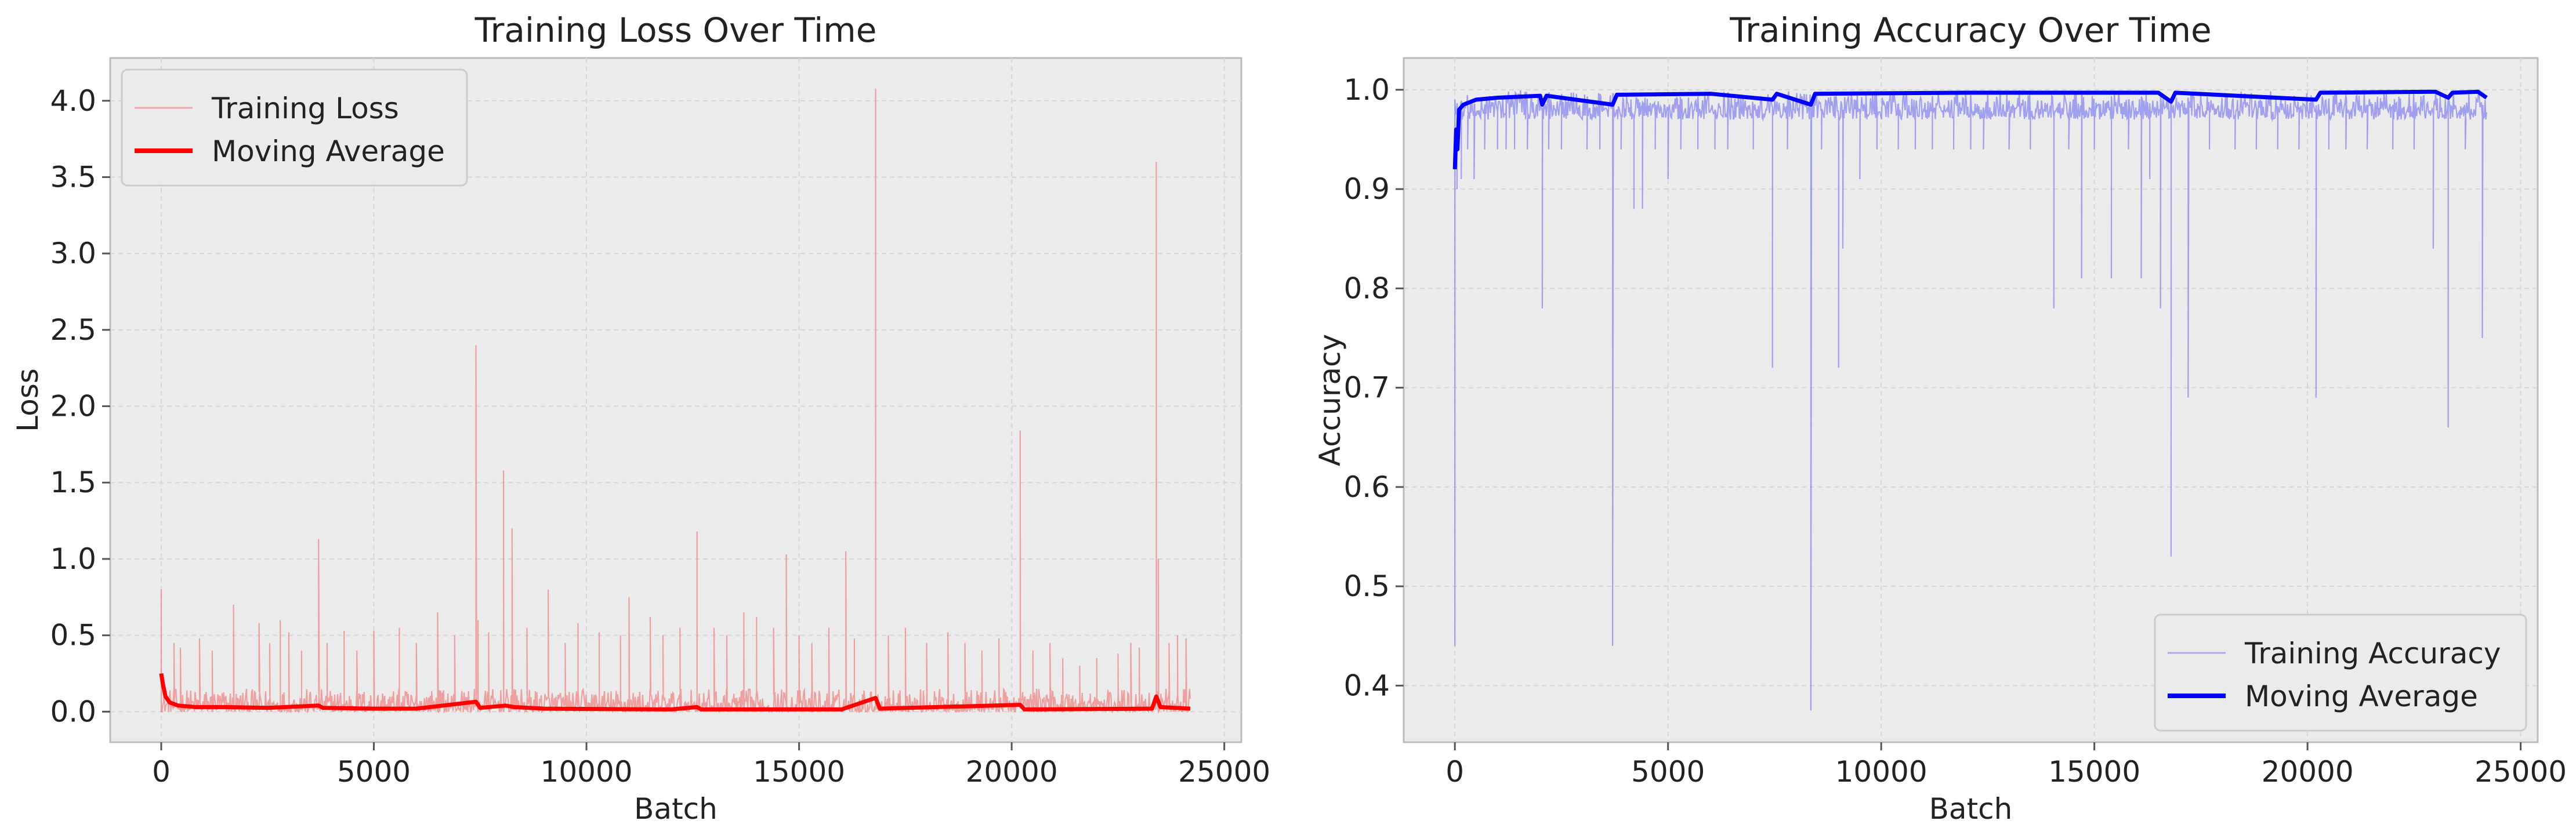 This screenshot has height=835, width=2576. I want to click on loss-legend: Training Loss Moving Average, so click(294, 128).